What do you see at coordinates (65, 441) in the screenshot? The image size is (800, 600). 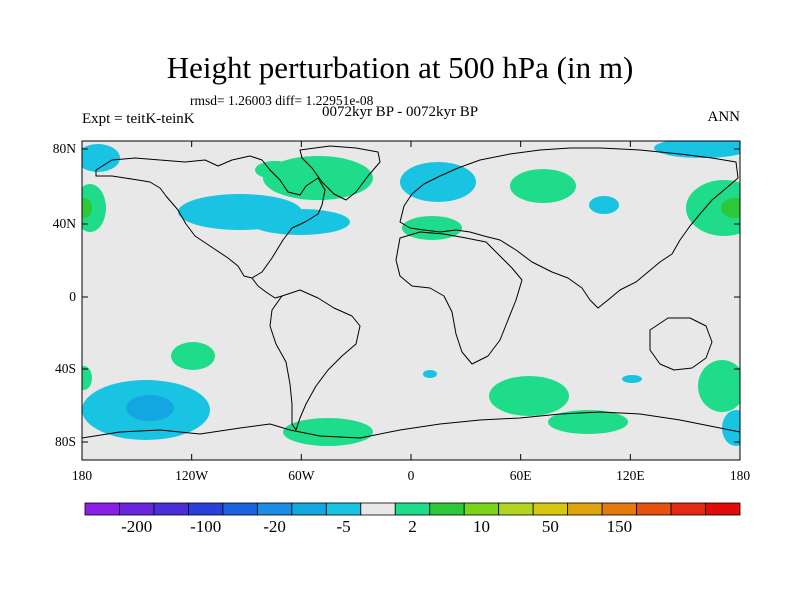 I see `lat-tick-label: 80S` at bounding box center [65, 441].